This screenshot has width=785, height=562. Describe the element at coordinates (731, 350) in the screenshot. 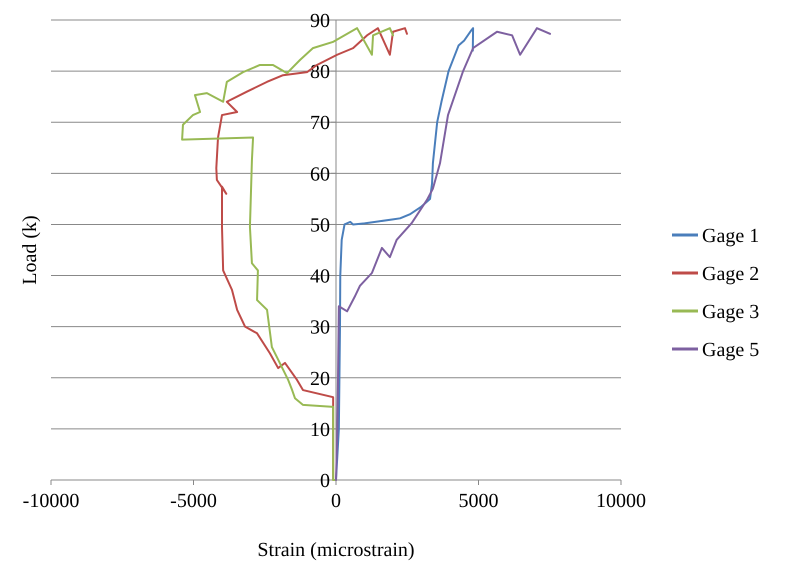

I see `legend-label: Gage 5` at that location.